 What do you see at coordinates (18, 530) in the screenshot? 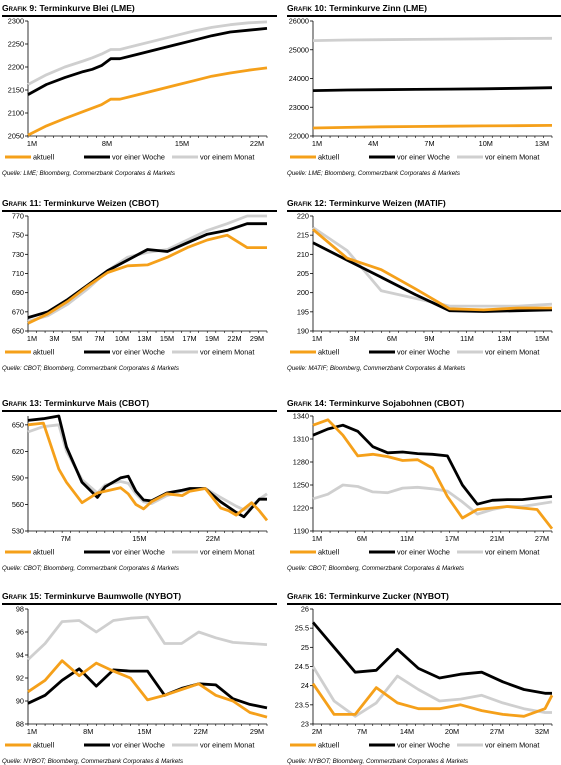
I see `y-tick-label: 530` at bounding box center [18, 530].